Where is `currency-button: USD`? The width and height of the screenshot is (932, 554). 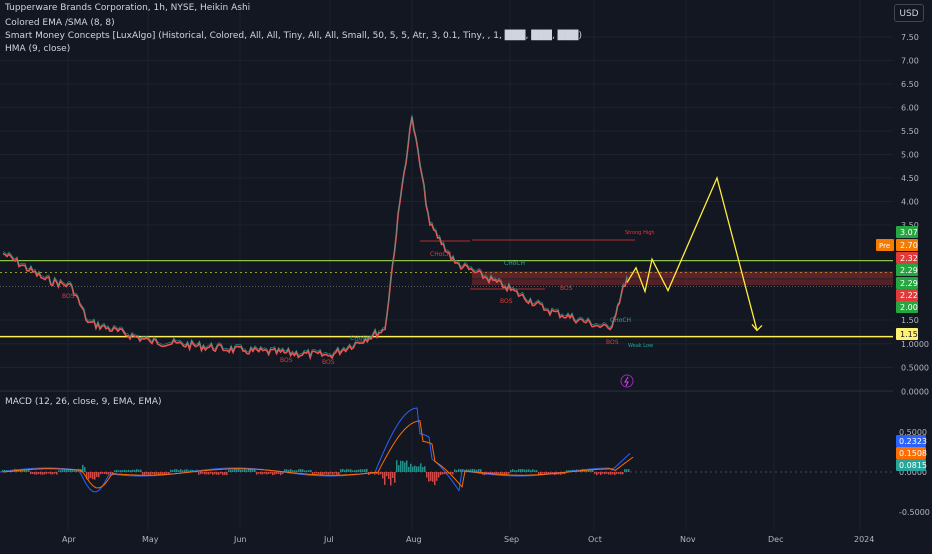 currency-button: USD is located at coordinates (909, 13).